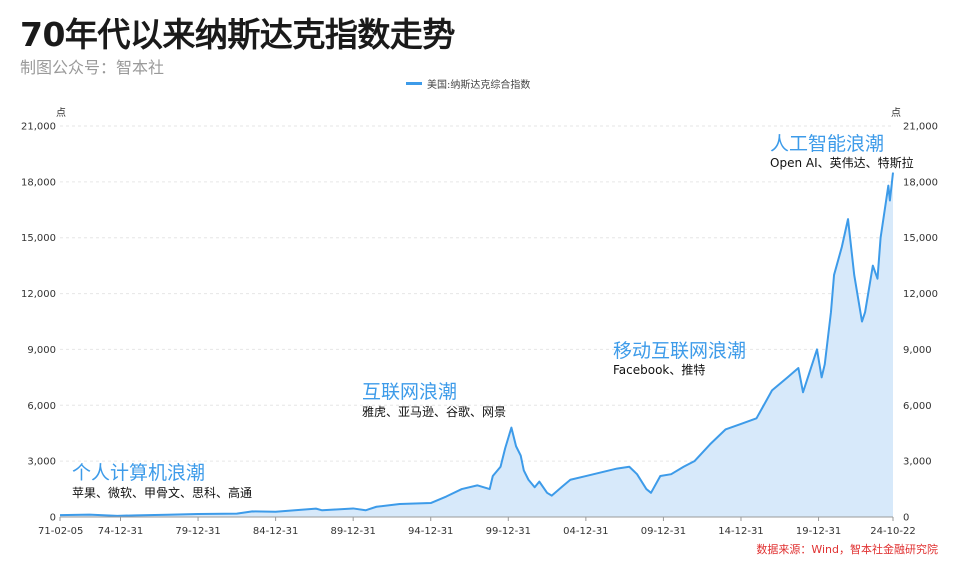 The width and height of the screenshot is (960, 569). I want to click on y-tick-label-right: 18,000, so click(920, 182).